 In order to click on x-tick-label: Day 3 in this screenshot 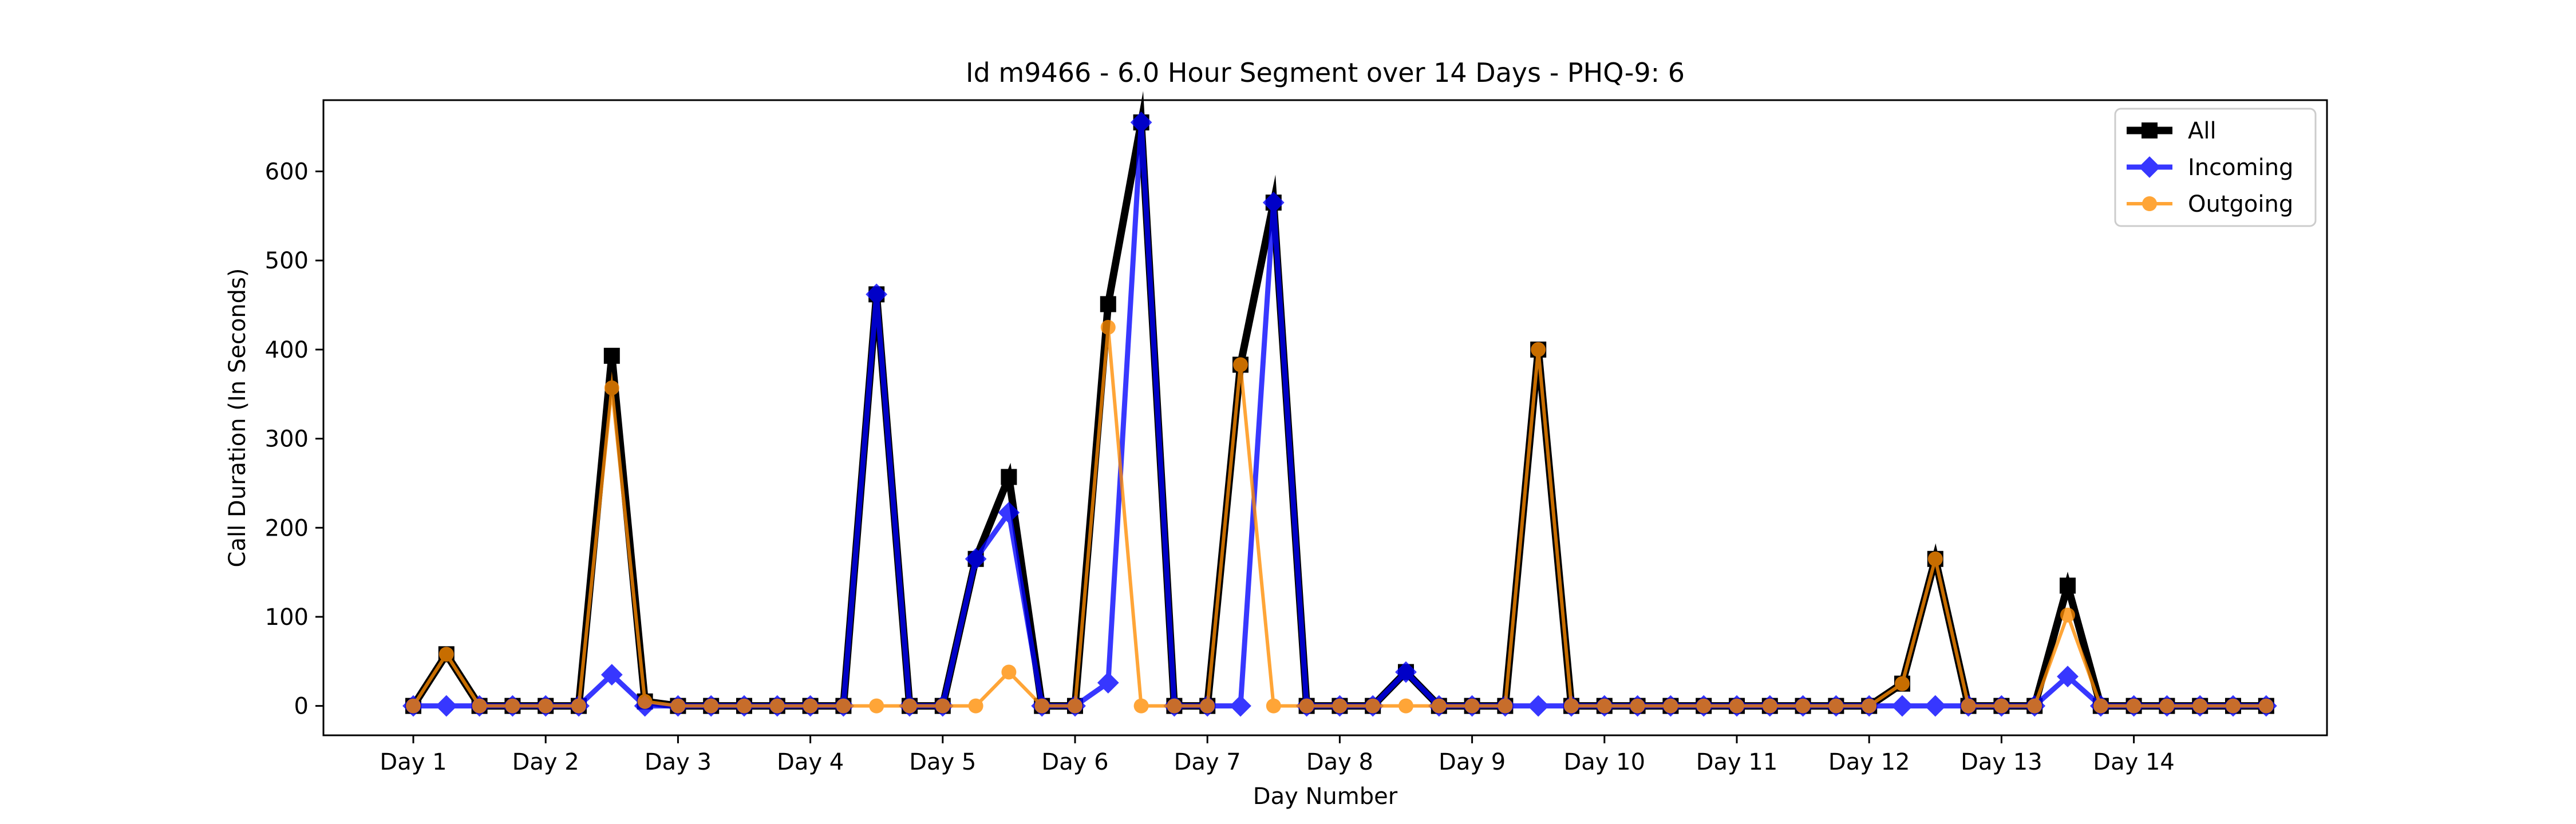, I will do `click(678, 762)`.